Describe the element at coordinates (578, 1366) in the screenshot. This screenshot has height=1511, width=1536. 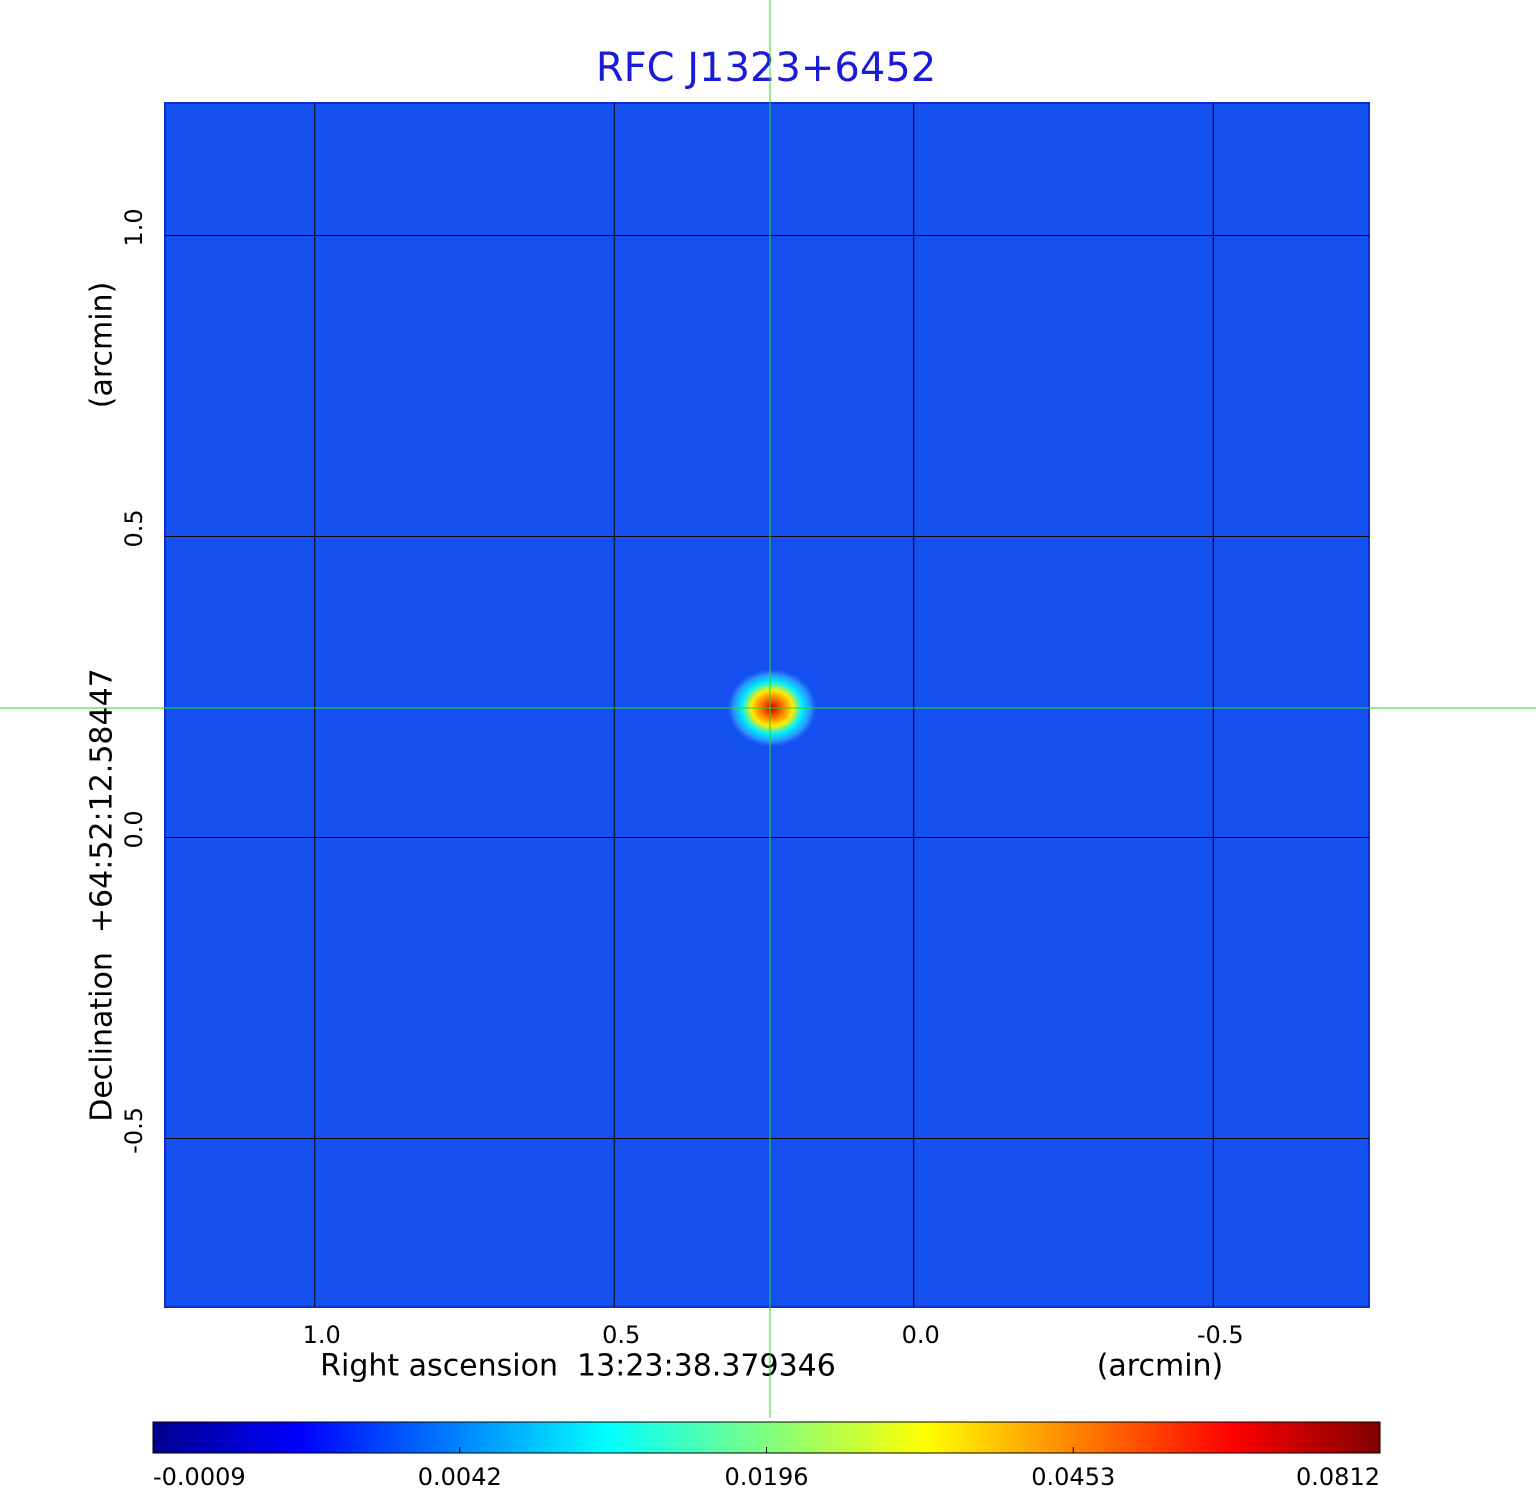
I see `x-axis-label: Right ascension 13:23:38.379346` at that location.